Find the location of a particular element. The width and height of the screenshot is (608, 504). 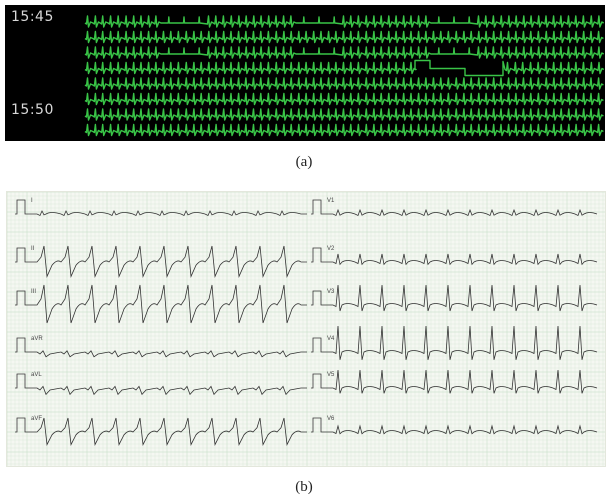

lead-label: II is located at coordinates (33, 249).